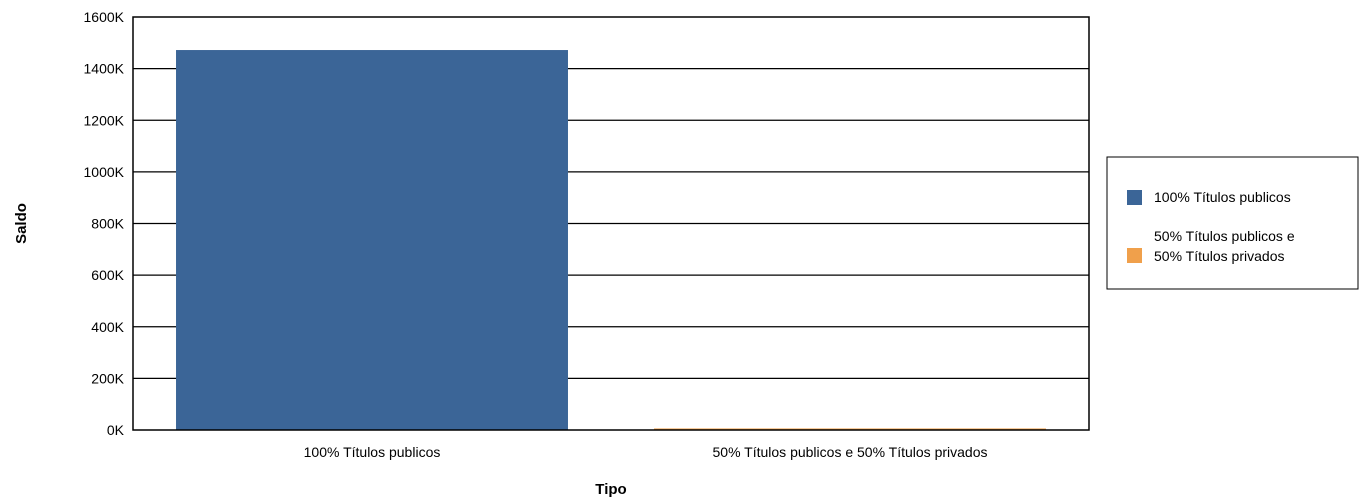  What do you see at coordinates (104, 172) in the screenshot?
I see `y-tick-label: 1000K` at bounding box center [104, 172].